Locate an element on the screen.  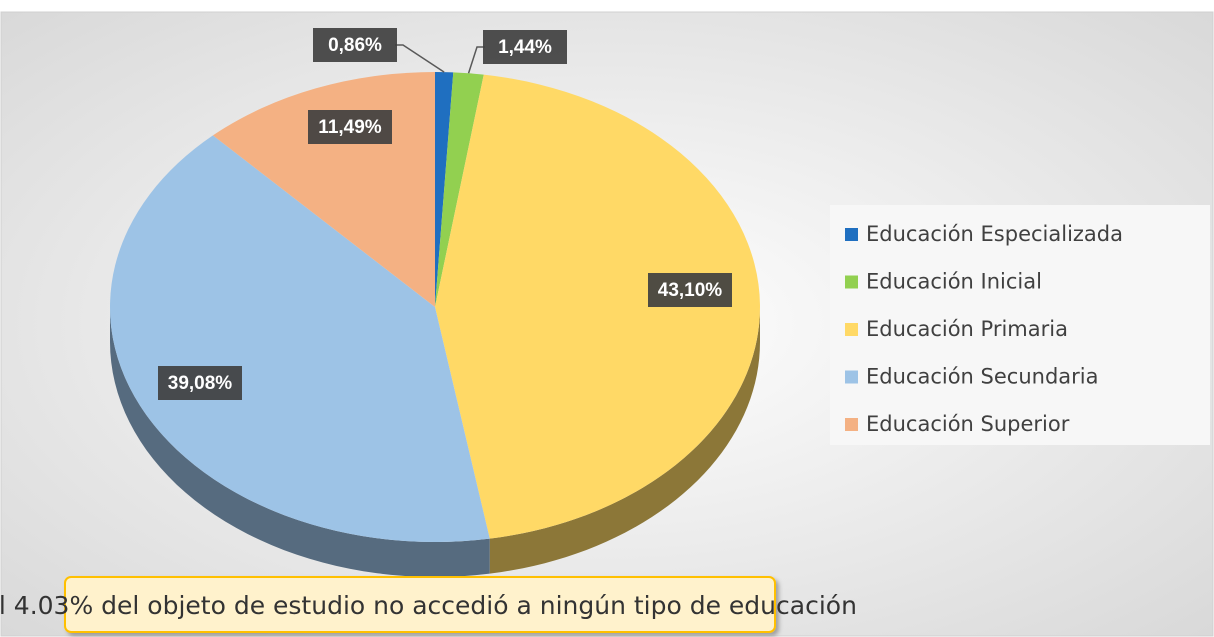
legend-label: Educación Primaria is located at coordinates (967, 329).